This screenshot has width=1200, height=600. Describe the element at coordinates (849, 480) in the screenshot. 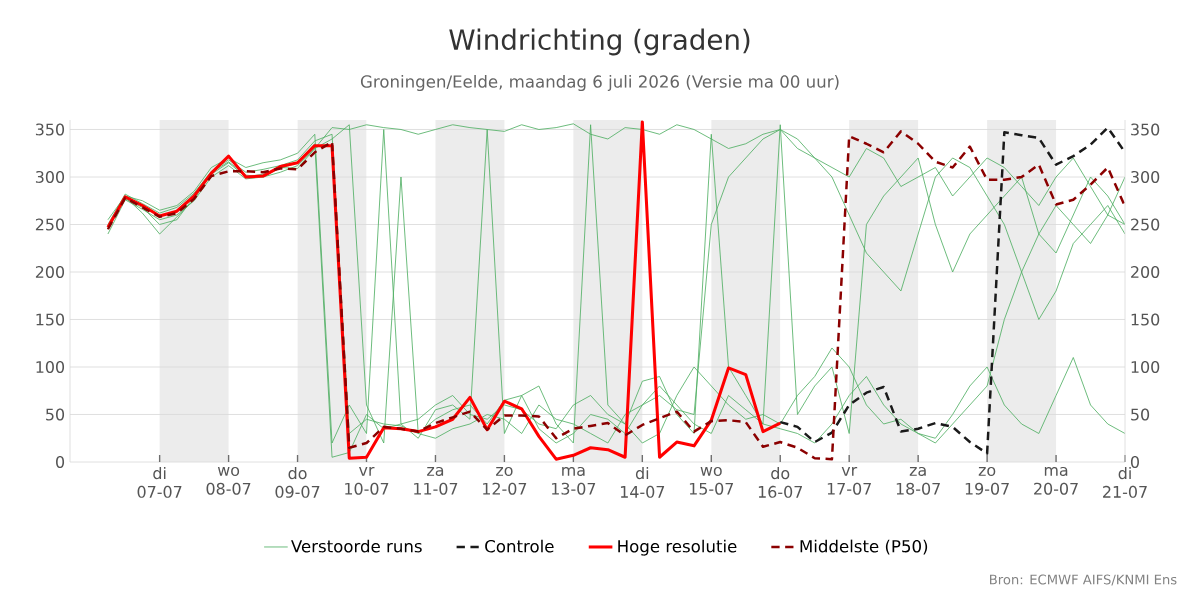

I see `x-tick-label: vr 17-07` at that location.